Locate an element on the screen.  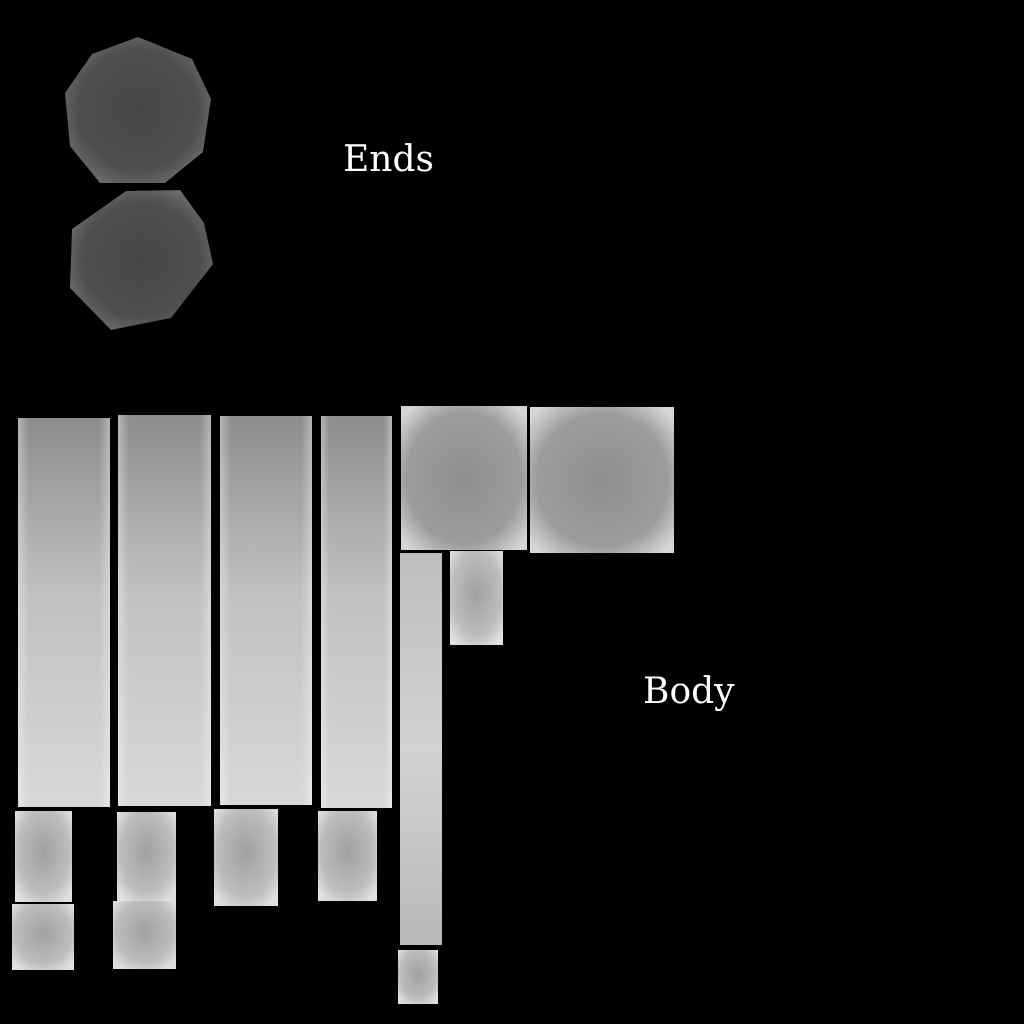
ends-label: Ends is located at coordinates (388, 159).